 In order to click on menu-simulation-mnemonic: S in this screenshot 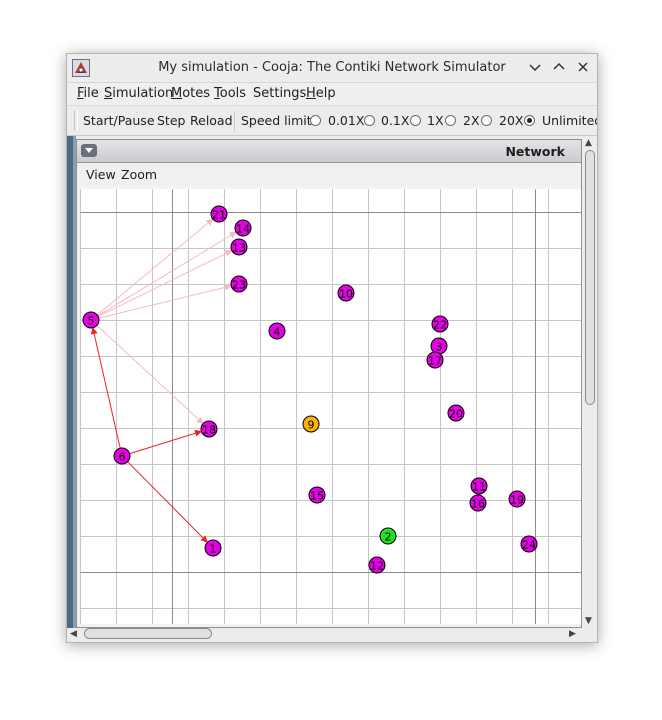, I will do `click(108, 93)`.